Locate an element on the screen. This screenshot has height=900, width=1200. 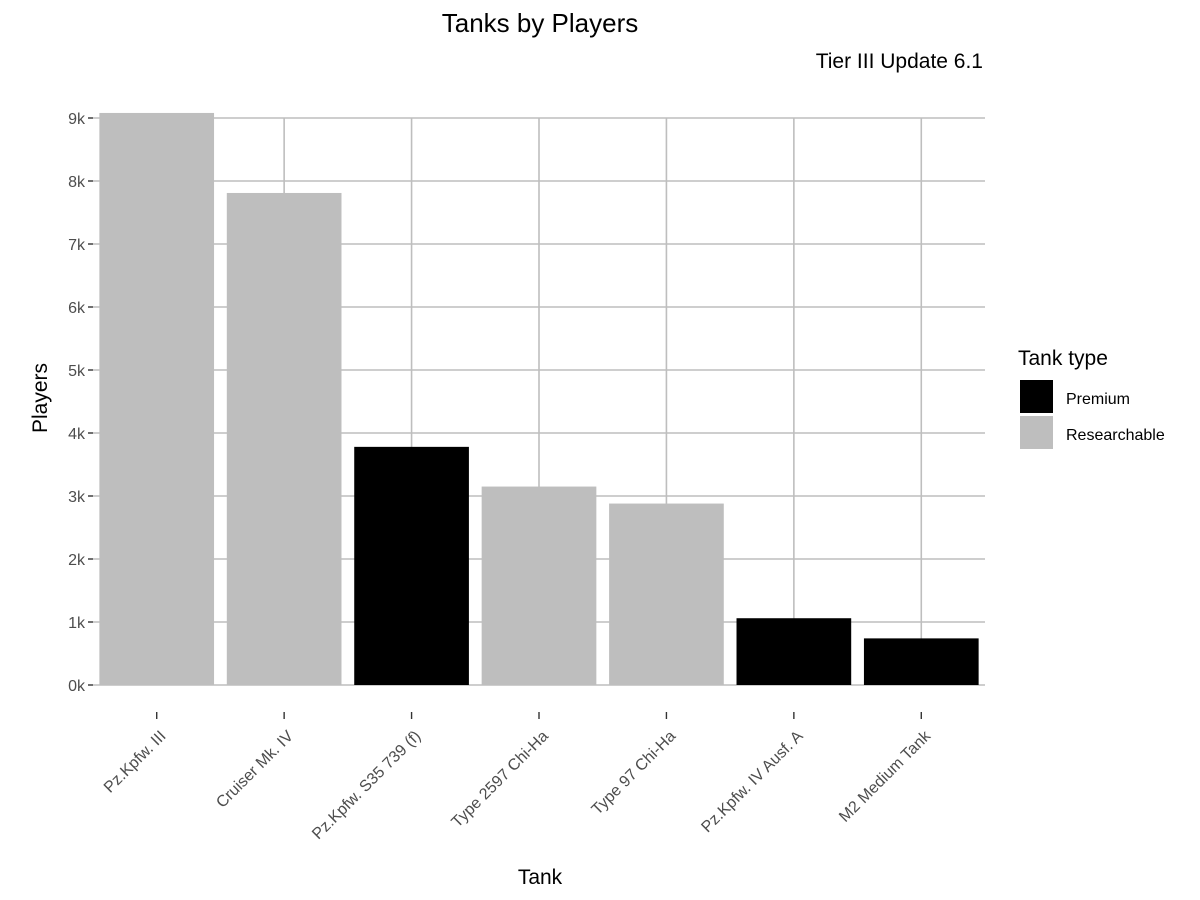
y-axis: 0k 1k 2k 3k 4k 5k 6k 7k 8k 9k is located at coordinates (80, 403).